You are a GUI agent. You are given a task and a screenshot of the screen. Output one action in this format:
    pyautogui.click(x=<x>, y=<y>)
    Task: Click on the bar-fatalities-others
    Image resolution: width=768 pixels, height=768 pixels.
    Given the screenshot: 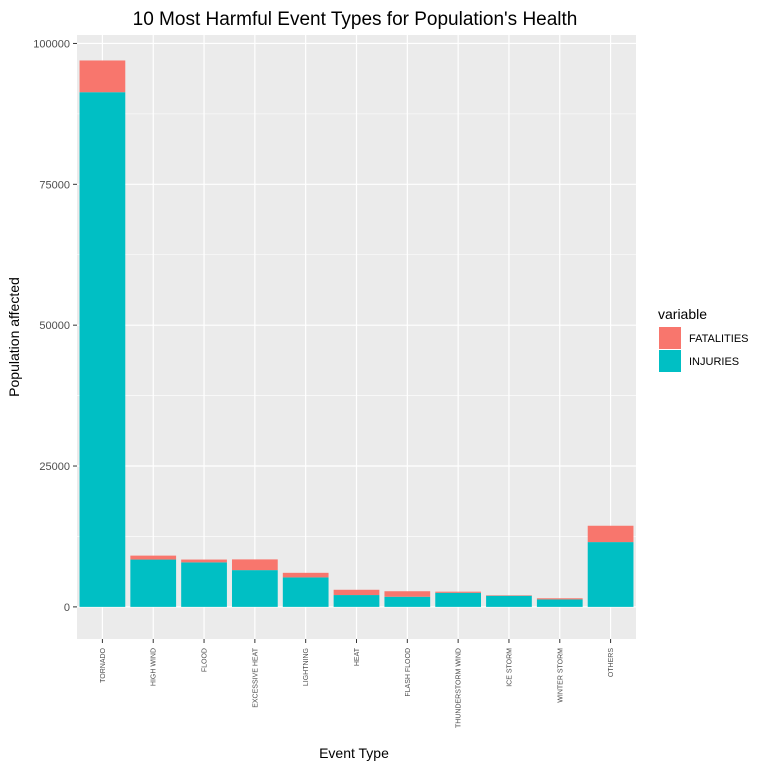 What is the action you would take?
    pyautogui.click(x=610, y=534)
    